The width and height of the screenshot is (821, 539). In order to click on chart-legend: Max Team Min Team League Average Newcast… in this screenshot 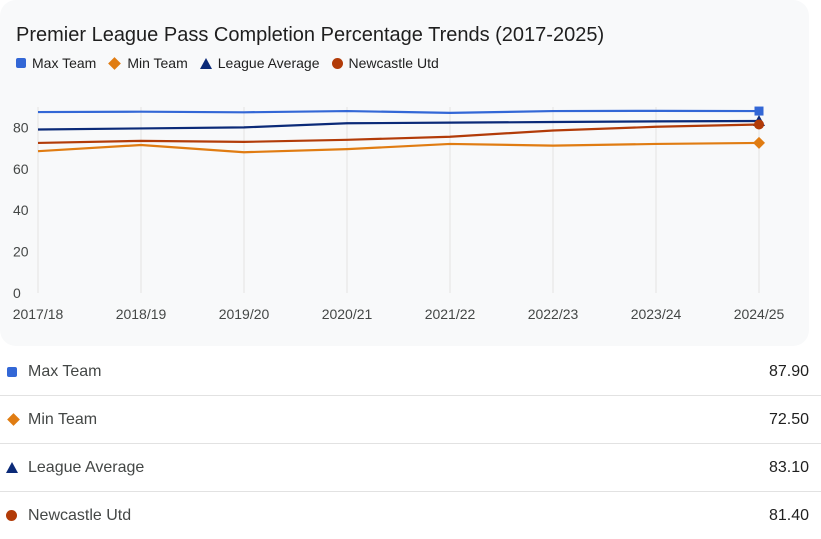, I will do `click(233, 63)`.